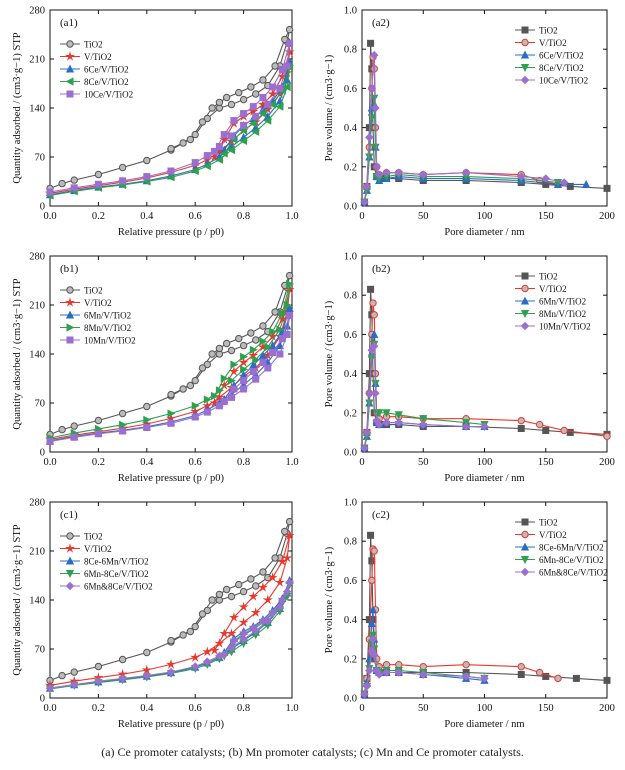 Image resolution: width=625 pixels, height=770 pixels. I want to click on y-tick-label: 0, so click(42, 453).